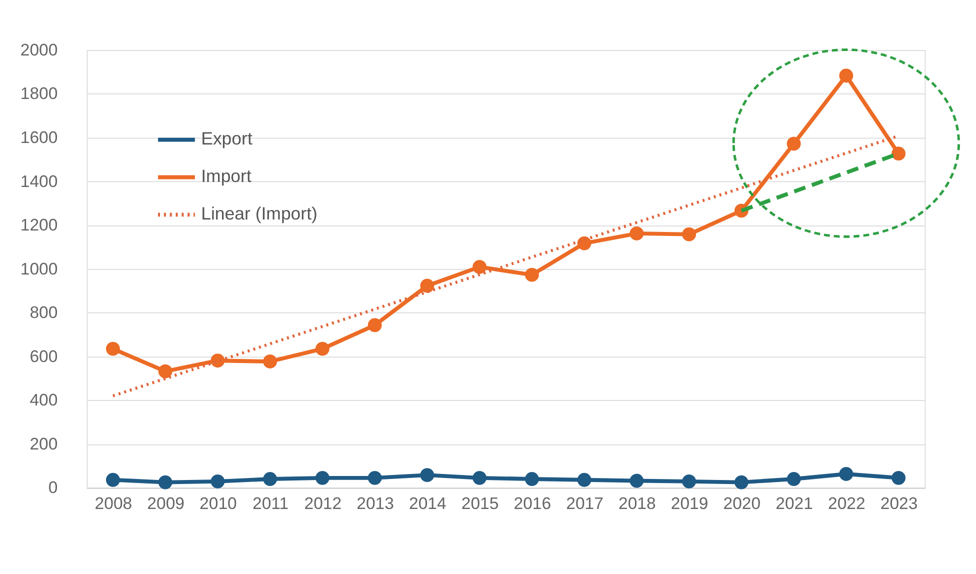  Describe the element at coordinates (226, 138) in the screenshot. I see `legend-label: Export` at that location.